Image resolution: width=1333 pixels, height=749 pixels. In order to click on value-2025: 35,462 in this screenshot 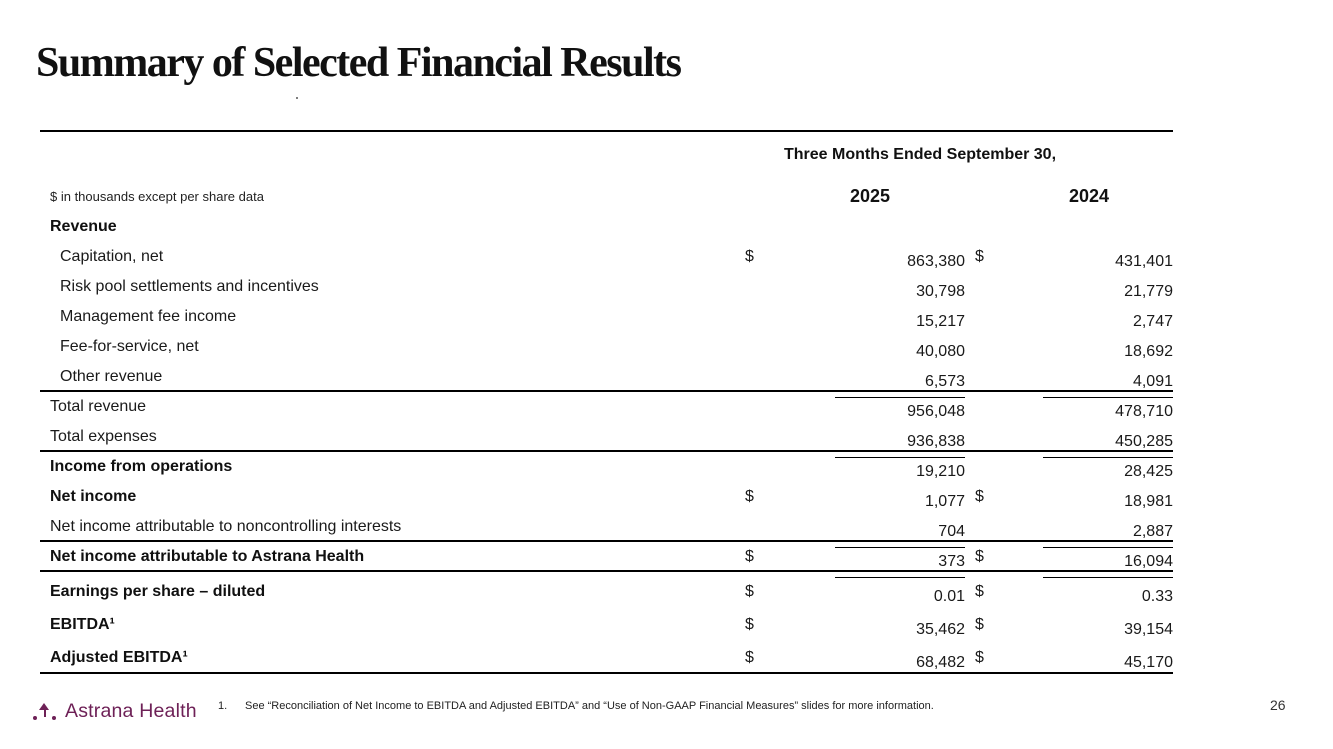, I will do `click(940, 629)`.